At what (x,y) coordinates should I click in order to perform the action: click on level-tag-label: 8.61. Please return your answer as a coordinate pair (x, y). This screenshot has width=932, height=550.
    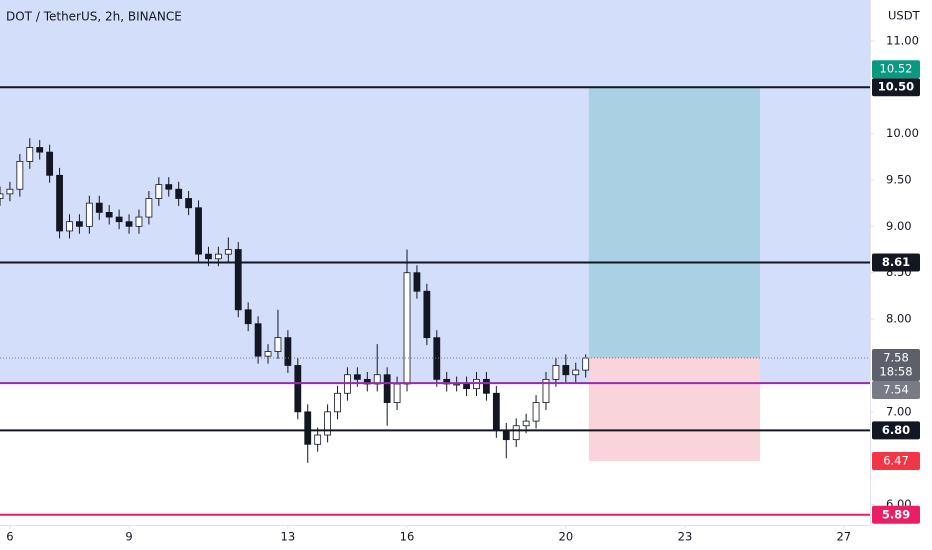
    Looking at the image, I should click on (896, 262).